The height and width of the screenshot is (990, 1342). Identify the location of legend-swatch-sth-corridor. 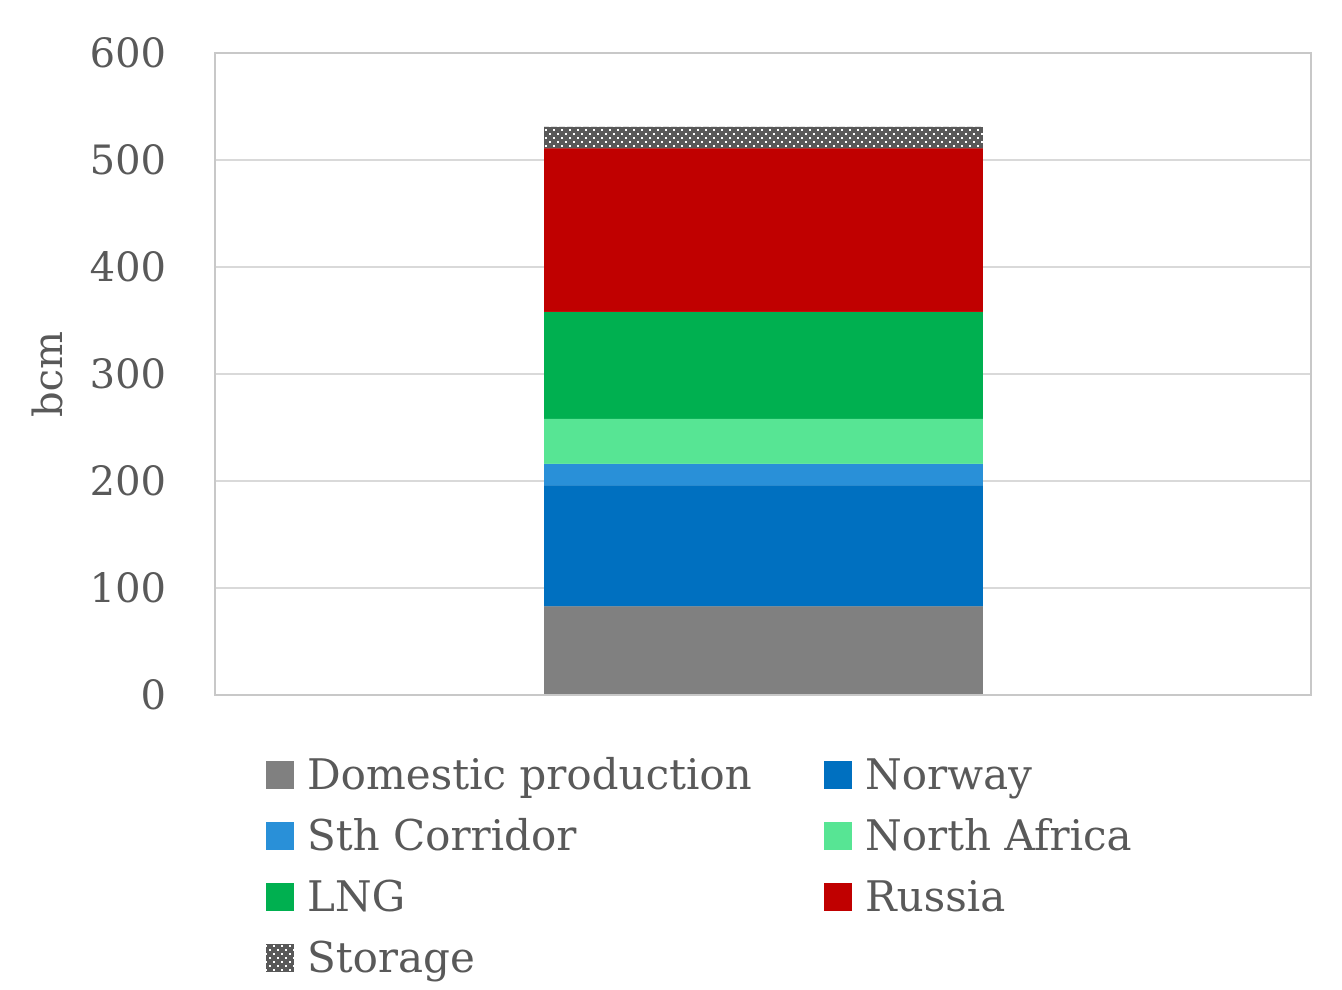
(280, 836).